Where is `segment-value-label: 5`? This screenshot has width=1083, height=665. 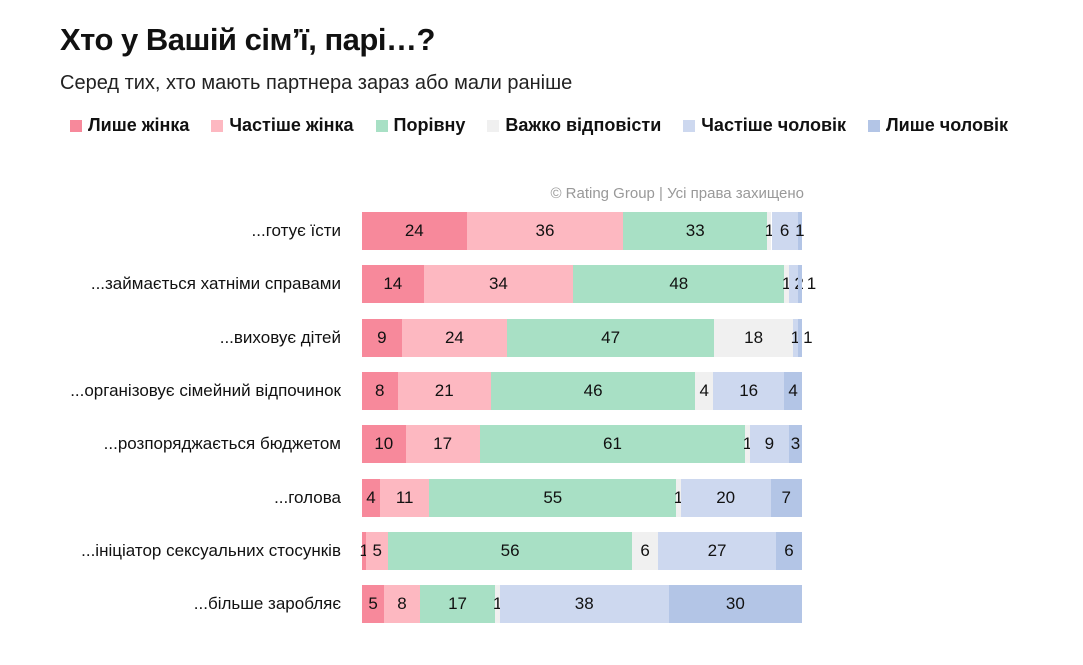
segment-value-label: 5 is located at coordinates (373, 604).